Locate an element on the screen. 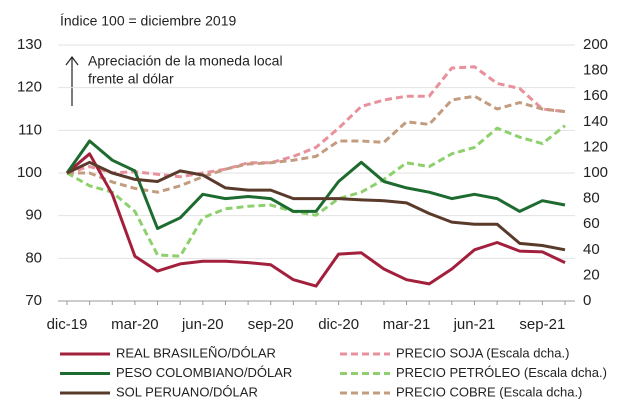 The width and height of the screenshot is (622, 410). y-tick-label: 90 is located at coordinates (33, 215).